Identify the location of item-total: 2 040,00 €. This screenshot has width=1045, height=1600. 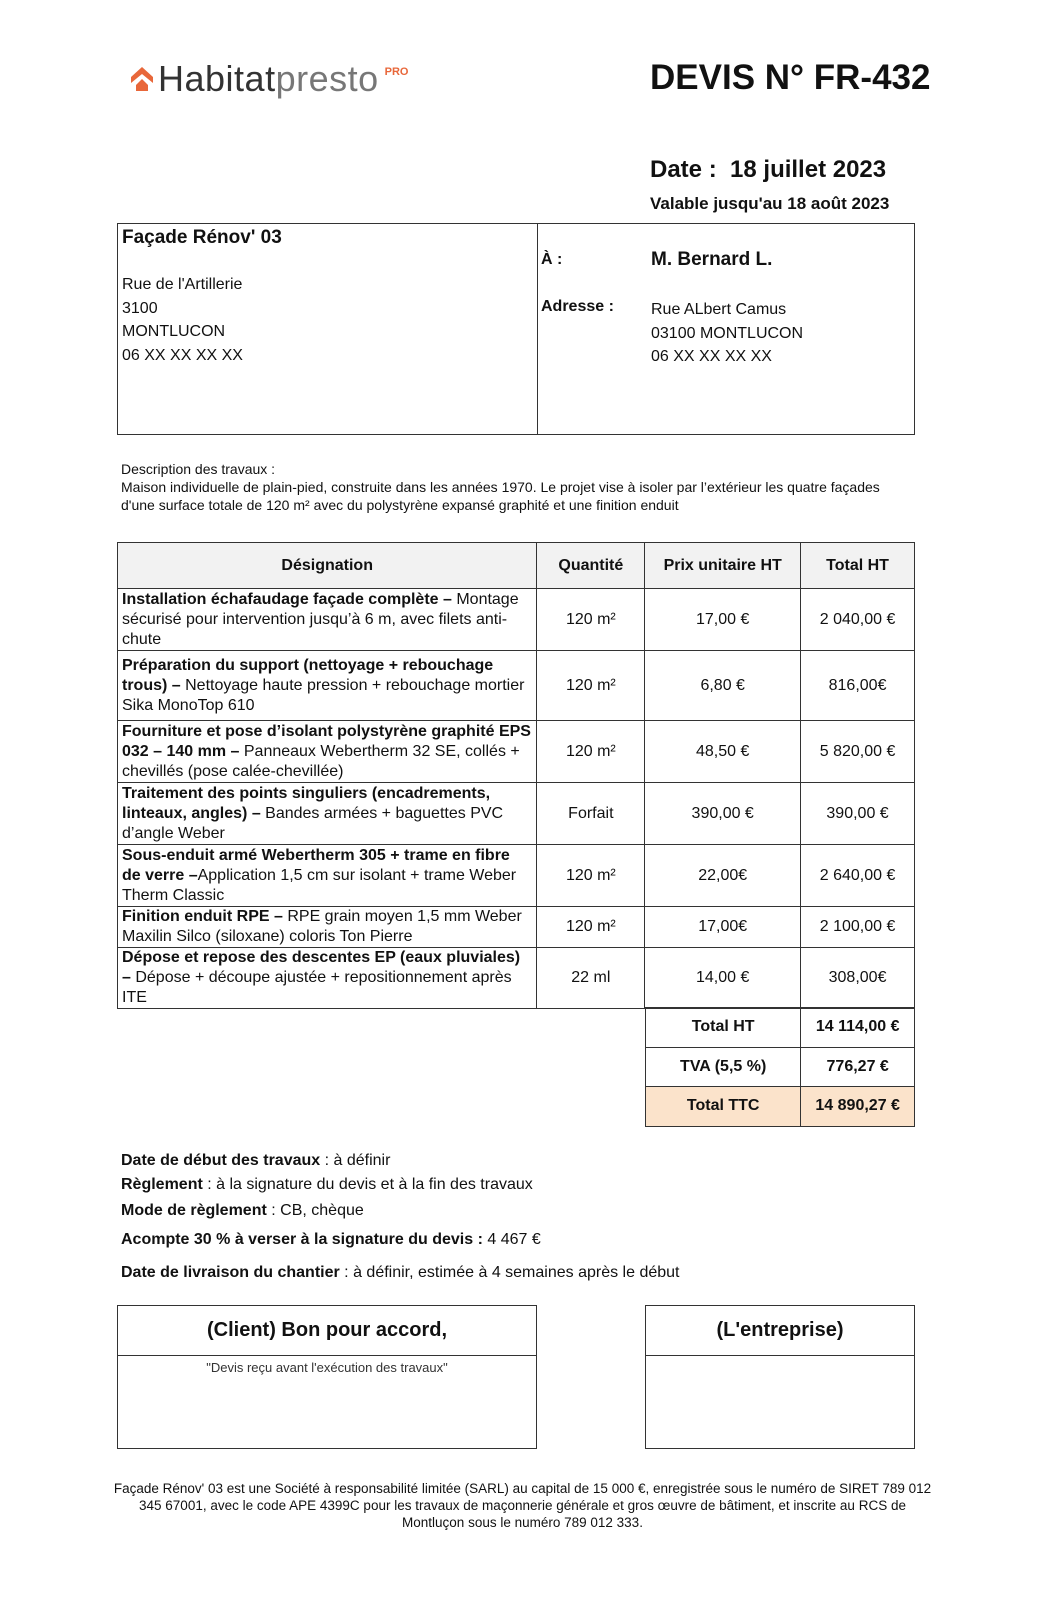
(857, 619).